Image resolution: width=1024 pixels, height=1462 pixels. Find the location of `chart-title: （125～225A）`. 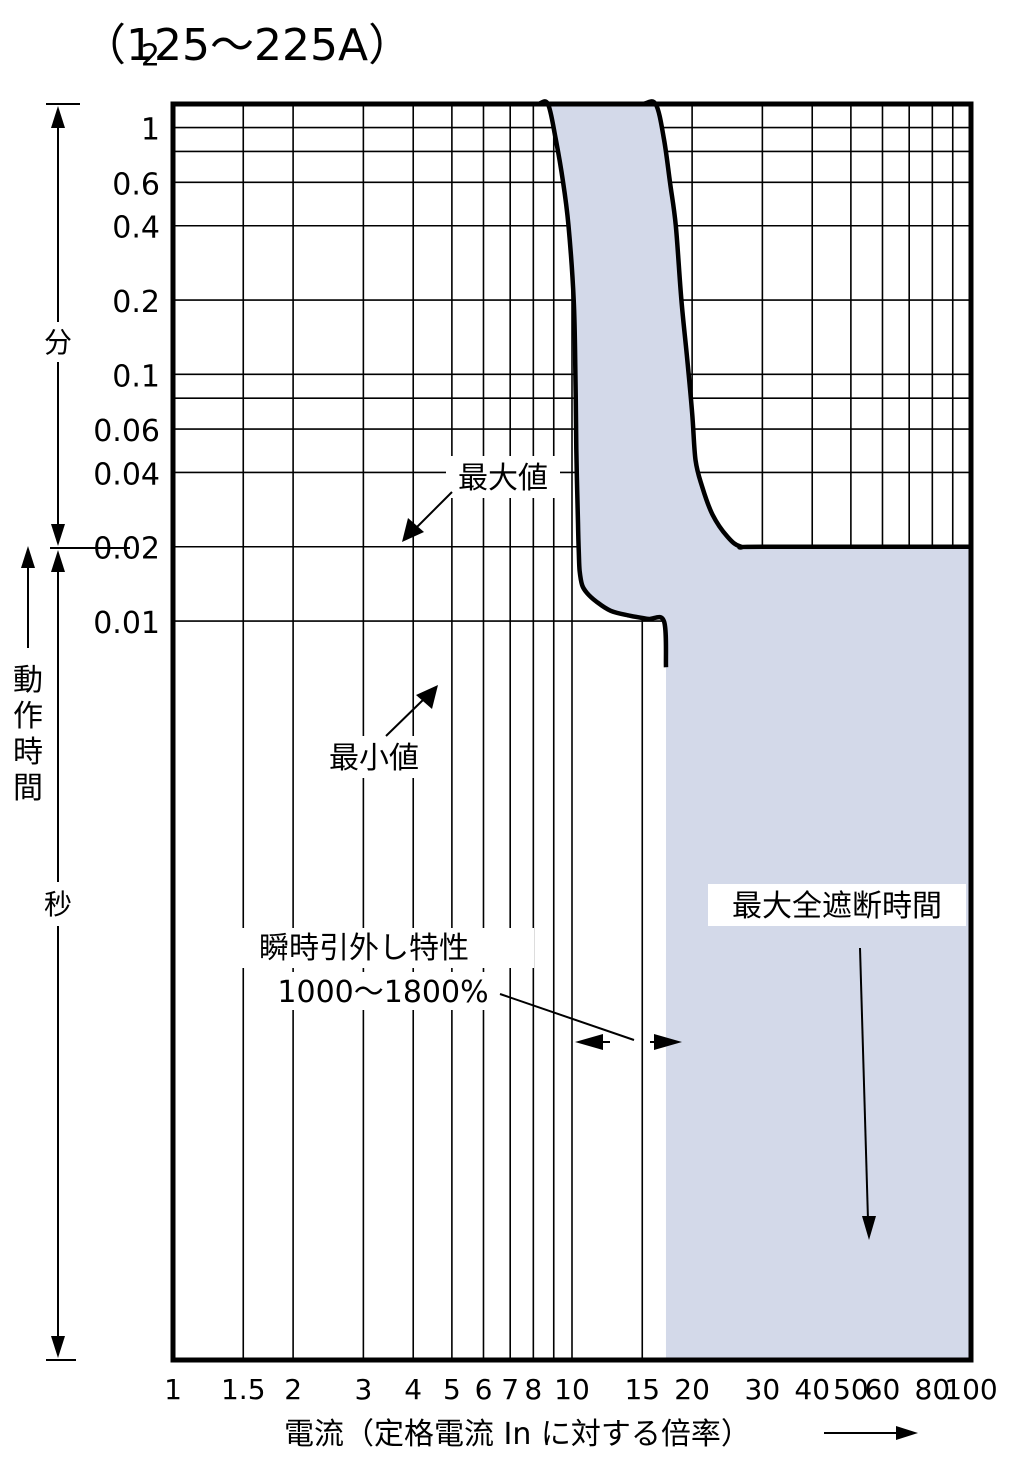

chart-title: （125～225A） is located at coordinates (247, 45).